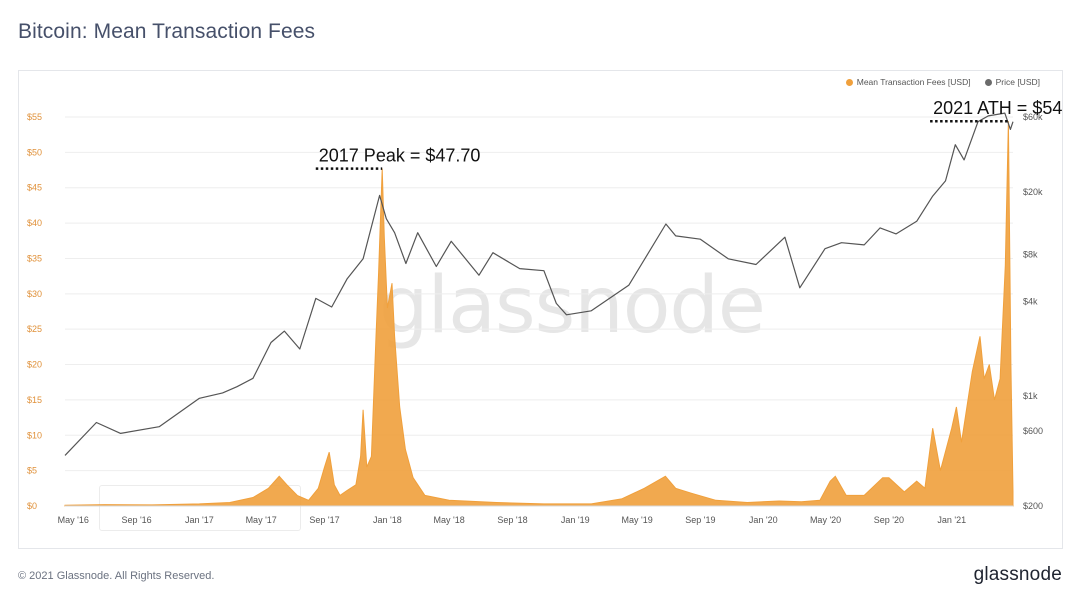 The height and width of the screenshot is (605, 1080). What do you see at coordinates (199, 520) in the screenshot?
I see `x-tick-label: Jan '17` at bounding box center [199, 520].